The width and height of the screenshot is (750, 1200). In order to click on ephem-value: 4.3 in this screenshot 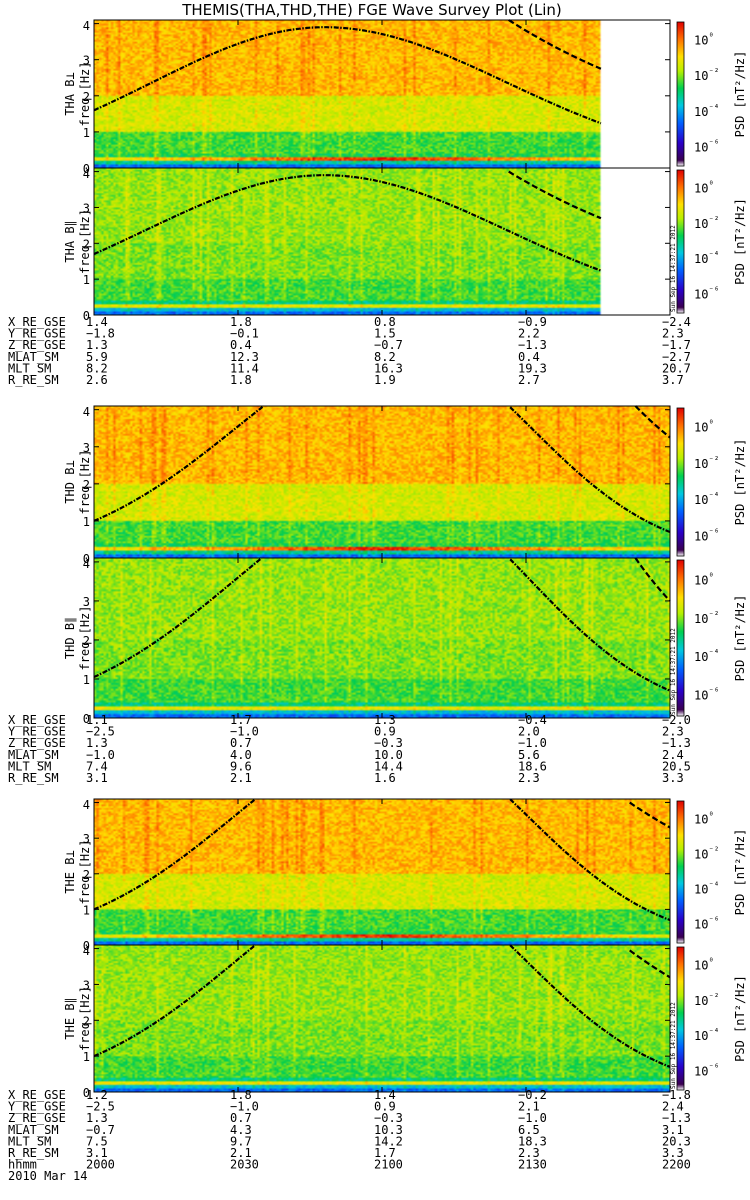, I will do `click(241, 1130)`.